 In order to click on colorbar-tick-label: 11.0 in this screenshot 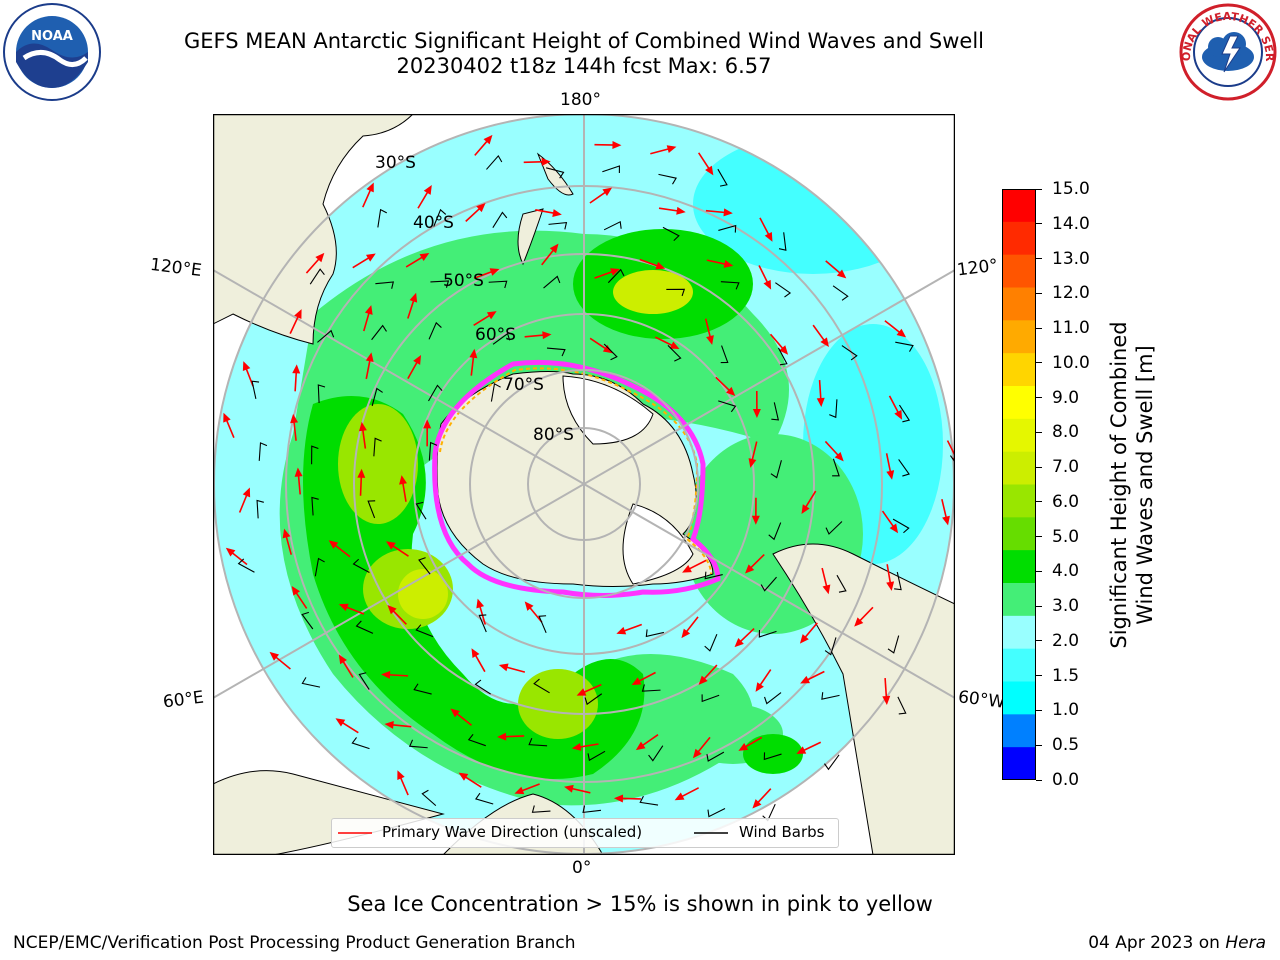, I will do `click(1071, 328)`.